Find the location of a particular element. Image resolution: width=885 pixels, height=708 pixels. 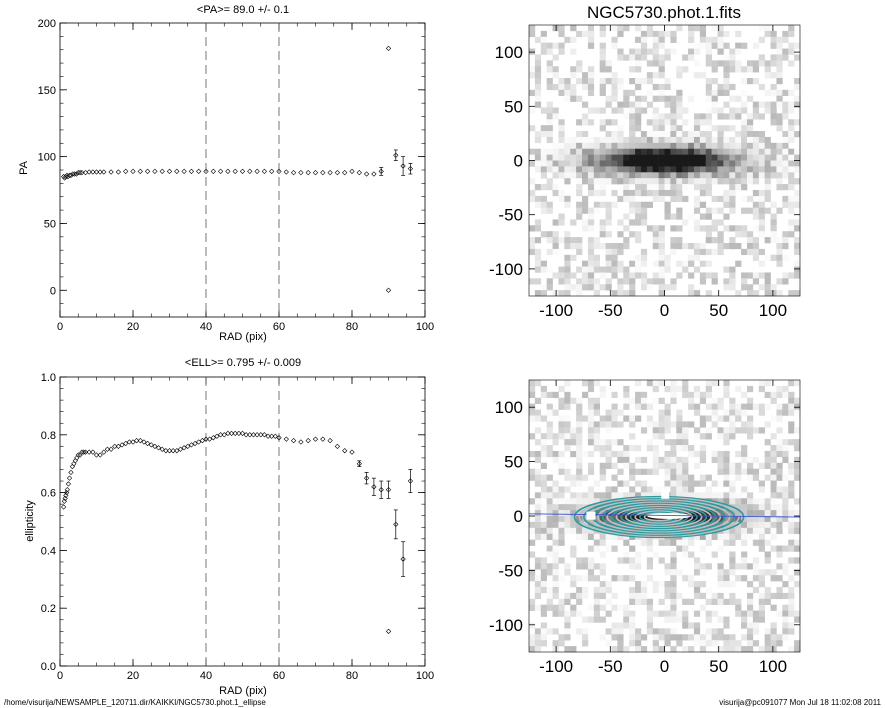

position-angle-line is located at coordinates (664, 515).